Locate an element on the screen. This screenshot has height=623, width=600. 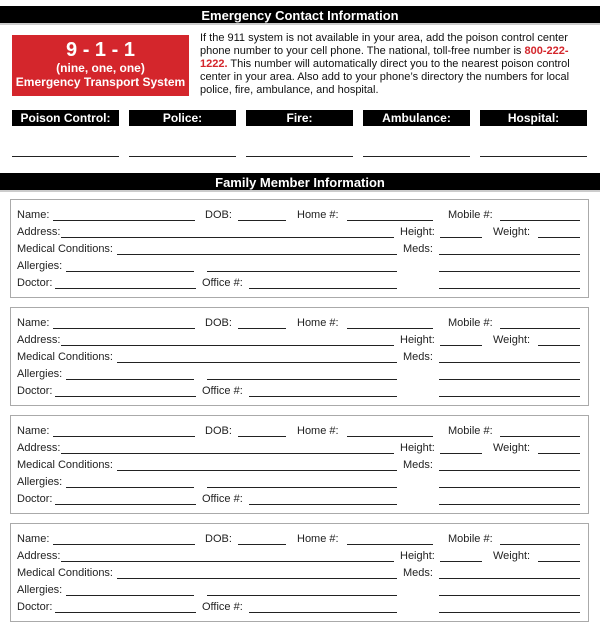
contact-label: Police: is located at coordinates (182, 118).